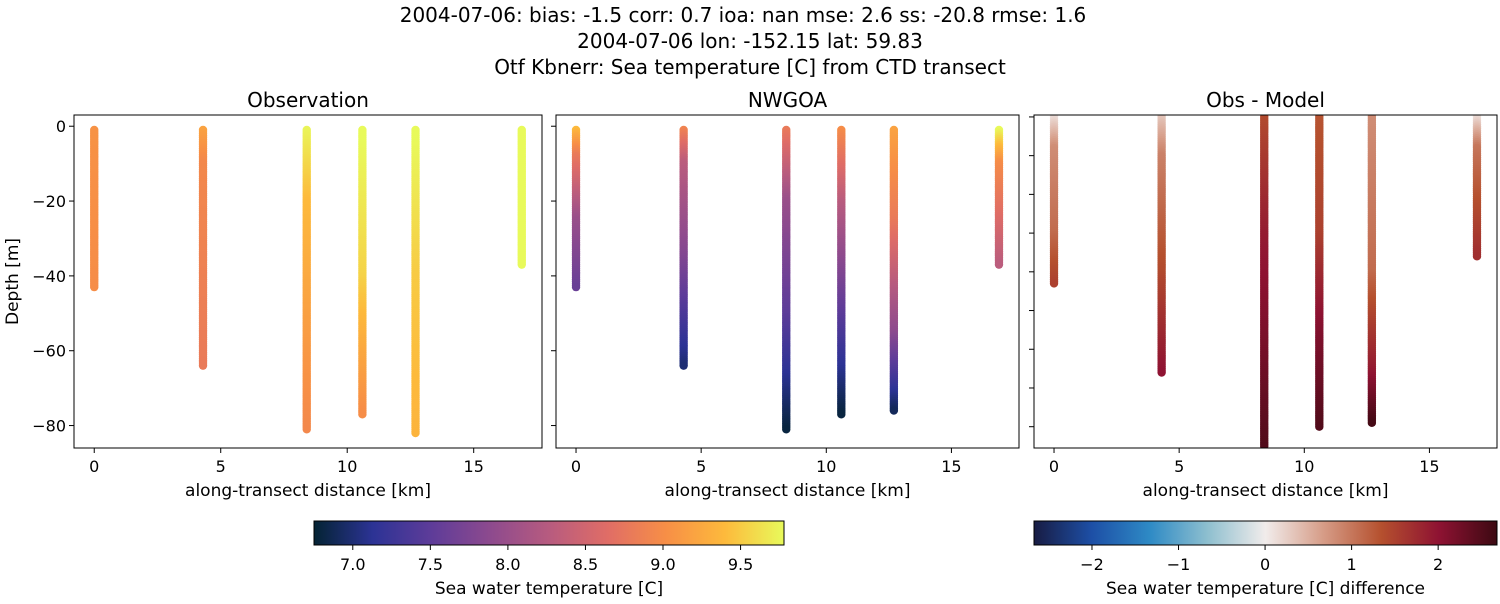  What do you see at coordinates (1265, 100) in the screenshot?
I see `panel-title: Obs - Model` at bounding box center [1265, 100].